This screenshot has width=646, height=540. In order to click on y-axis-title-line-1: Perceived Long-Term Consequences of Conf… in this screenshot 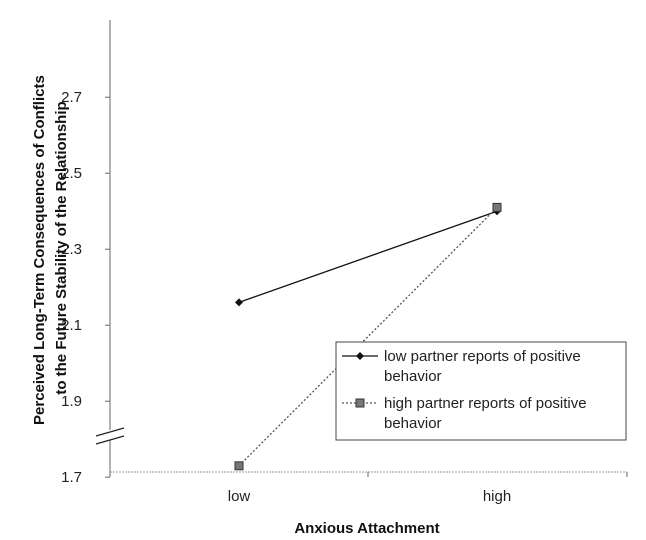, I will do `click(39, 250)`.